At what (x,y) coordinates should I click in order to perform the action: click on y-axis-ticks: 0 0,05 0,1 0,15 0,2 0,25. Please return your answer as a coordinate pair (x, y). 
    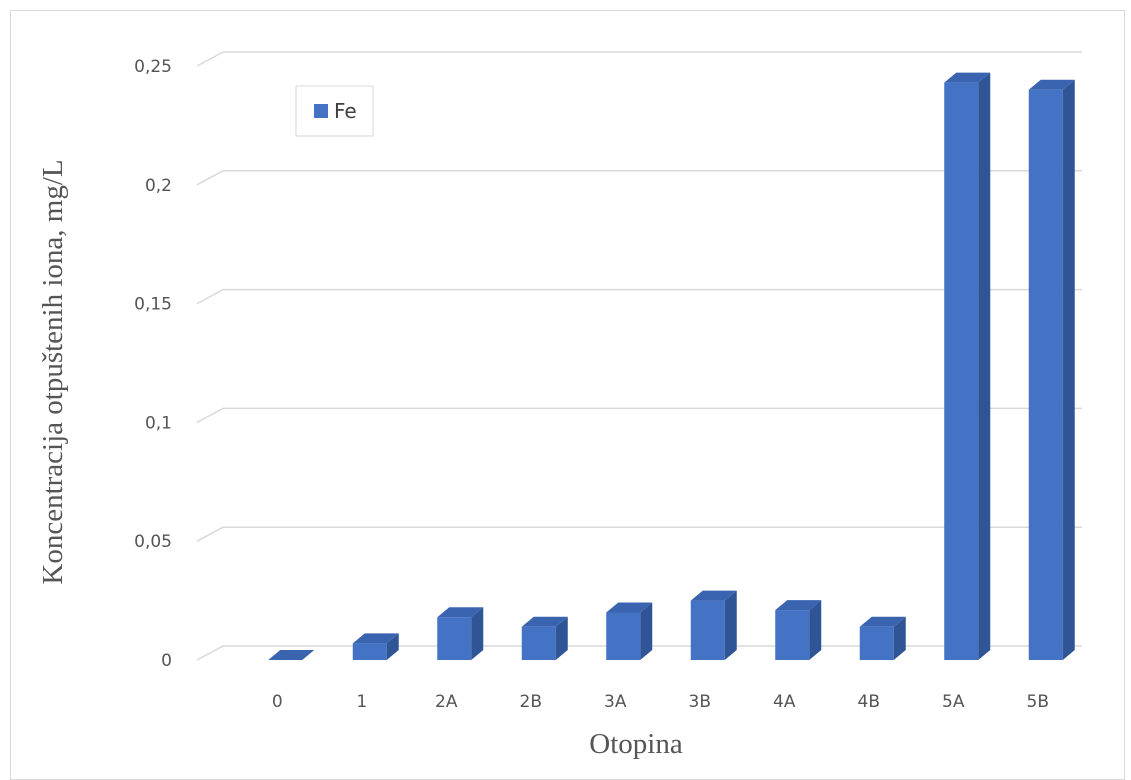
    Looking at the image, I should click on (153, 364).